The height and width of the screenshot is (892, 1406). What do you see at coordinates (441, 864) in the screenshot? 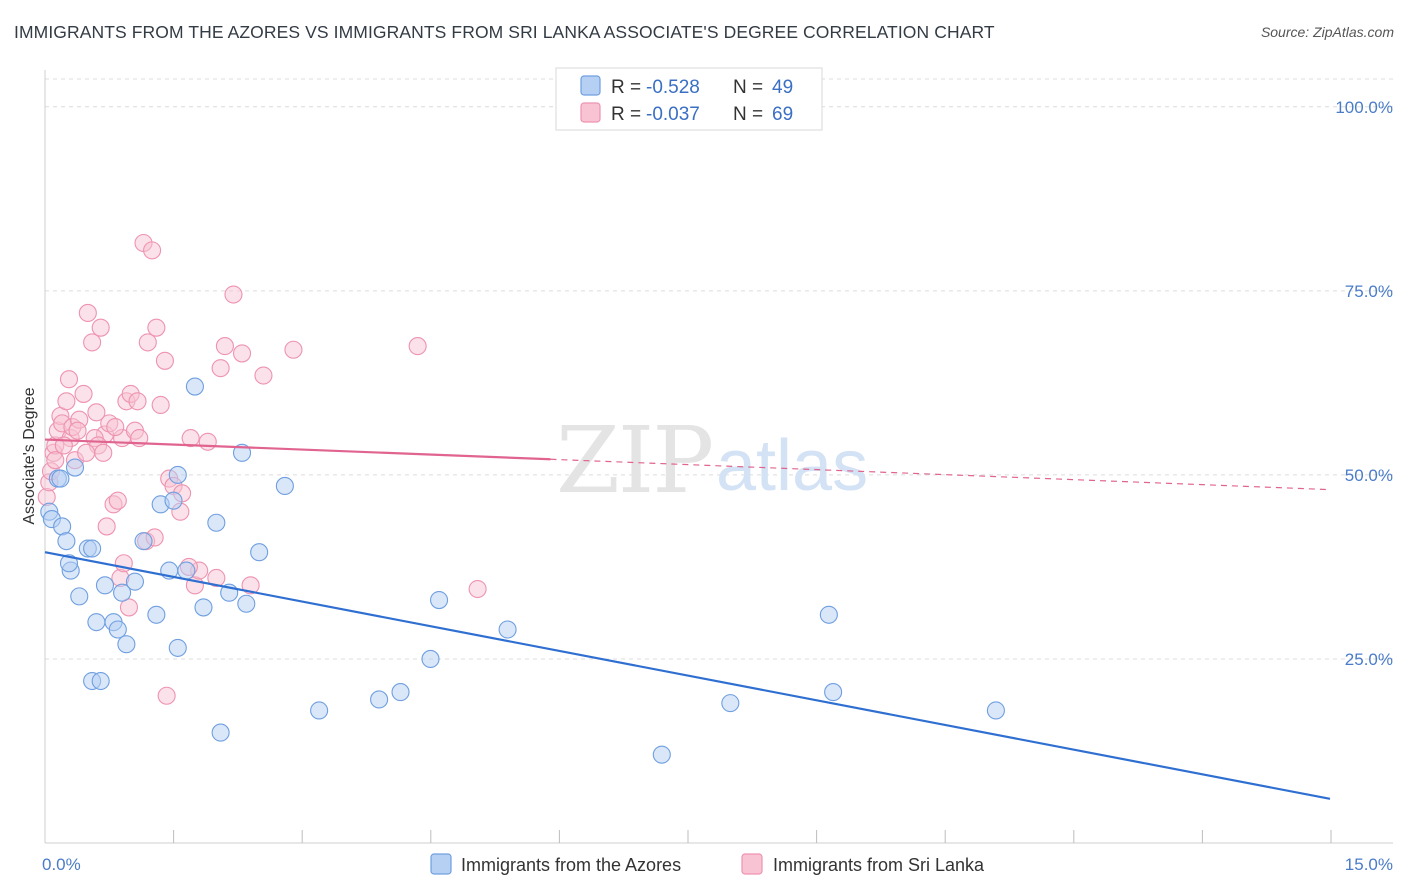
I see `bottom-legend-swatch-azores` at bounding box center [441, 864].